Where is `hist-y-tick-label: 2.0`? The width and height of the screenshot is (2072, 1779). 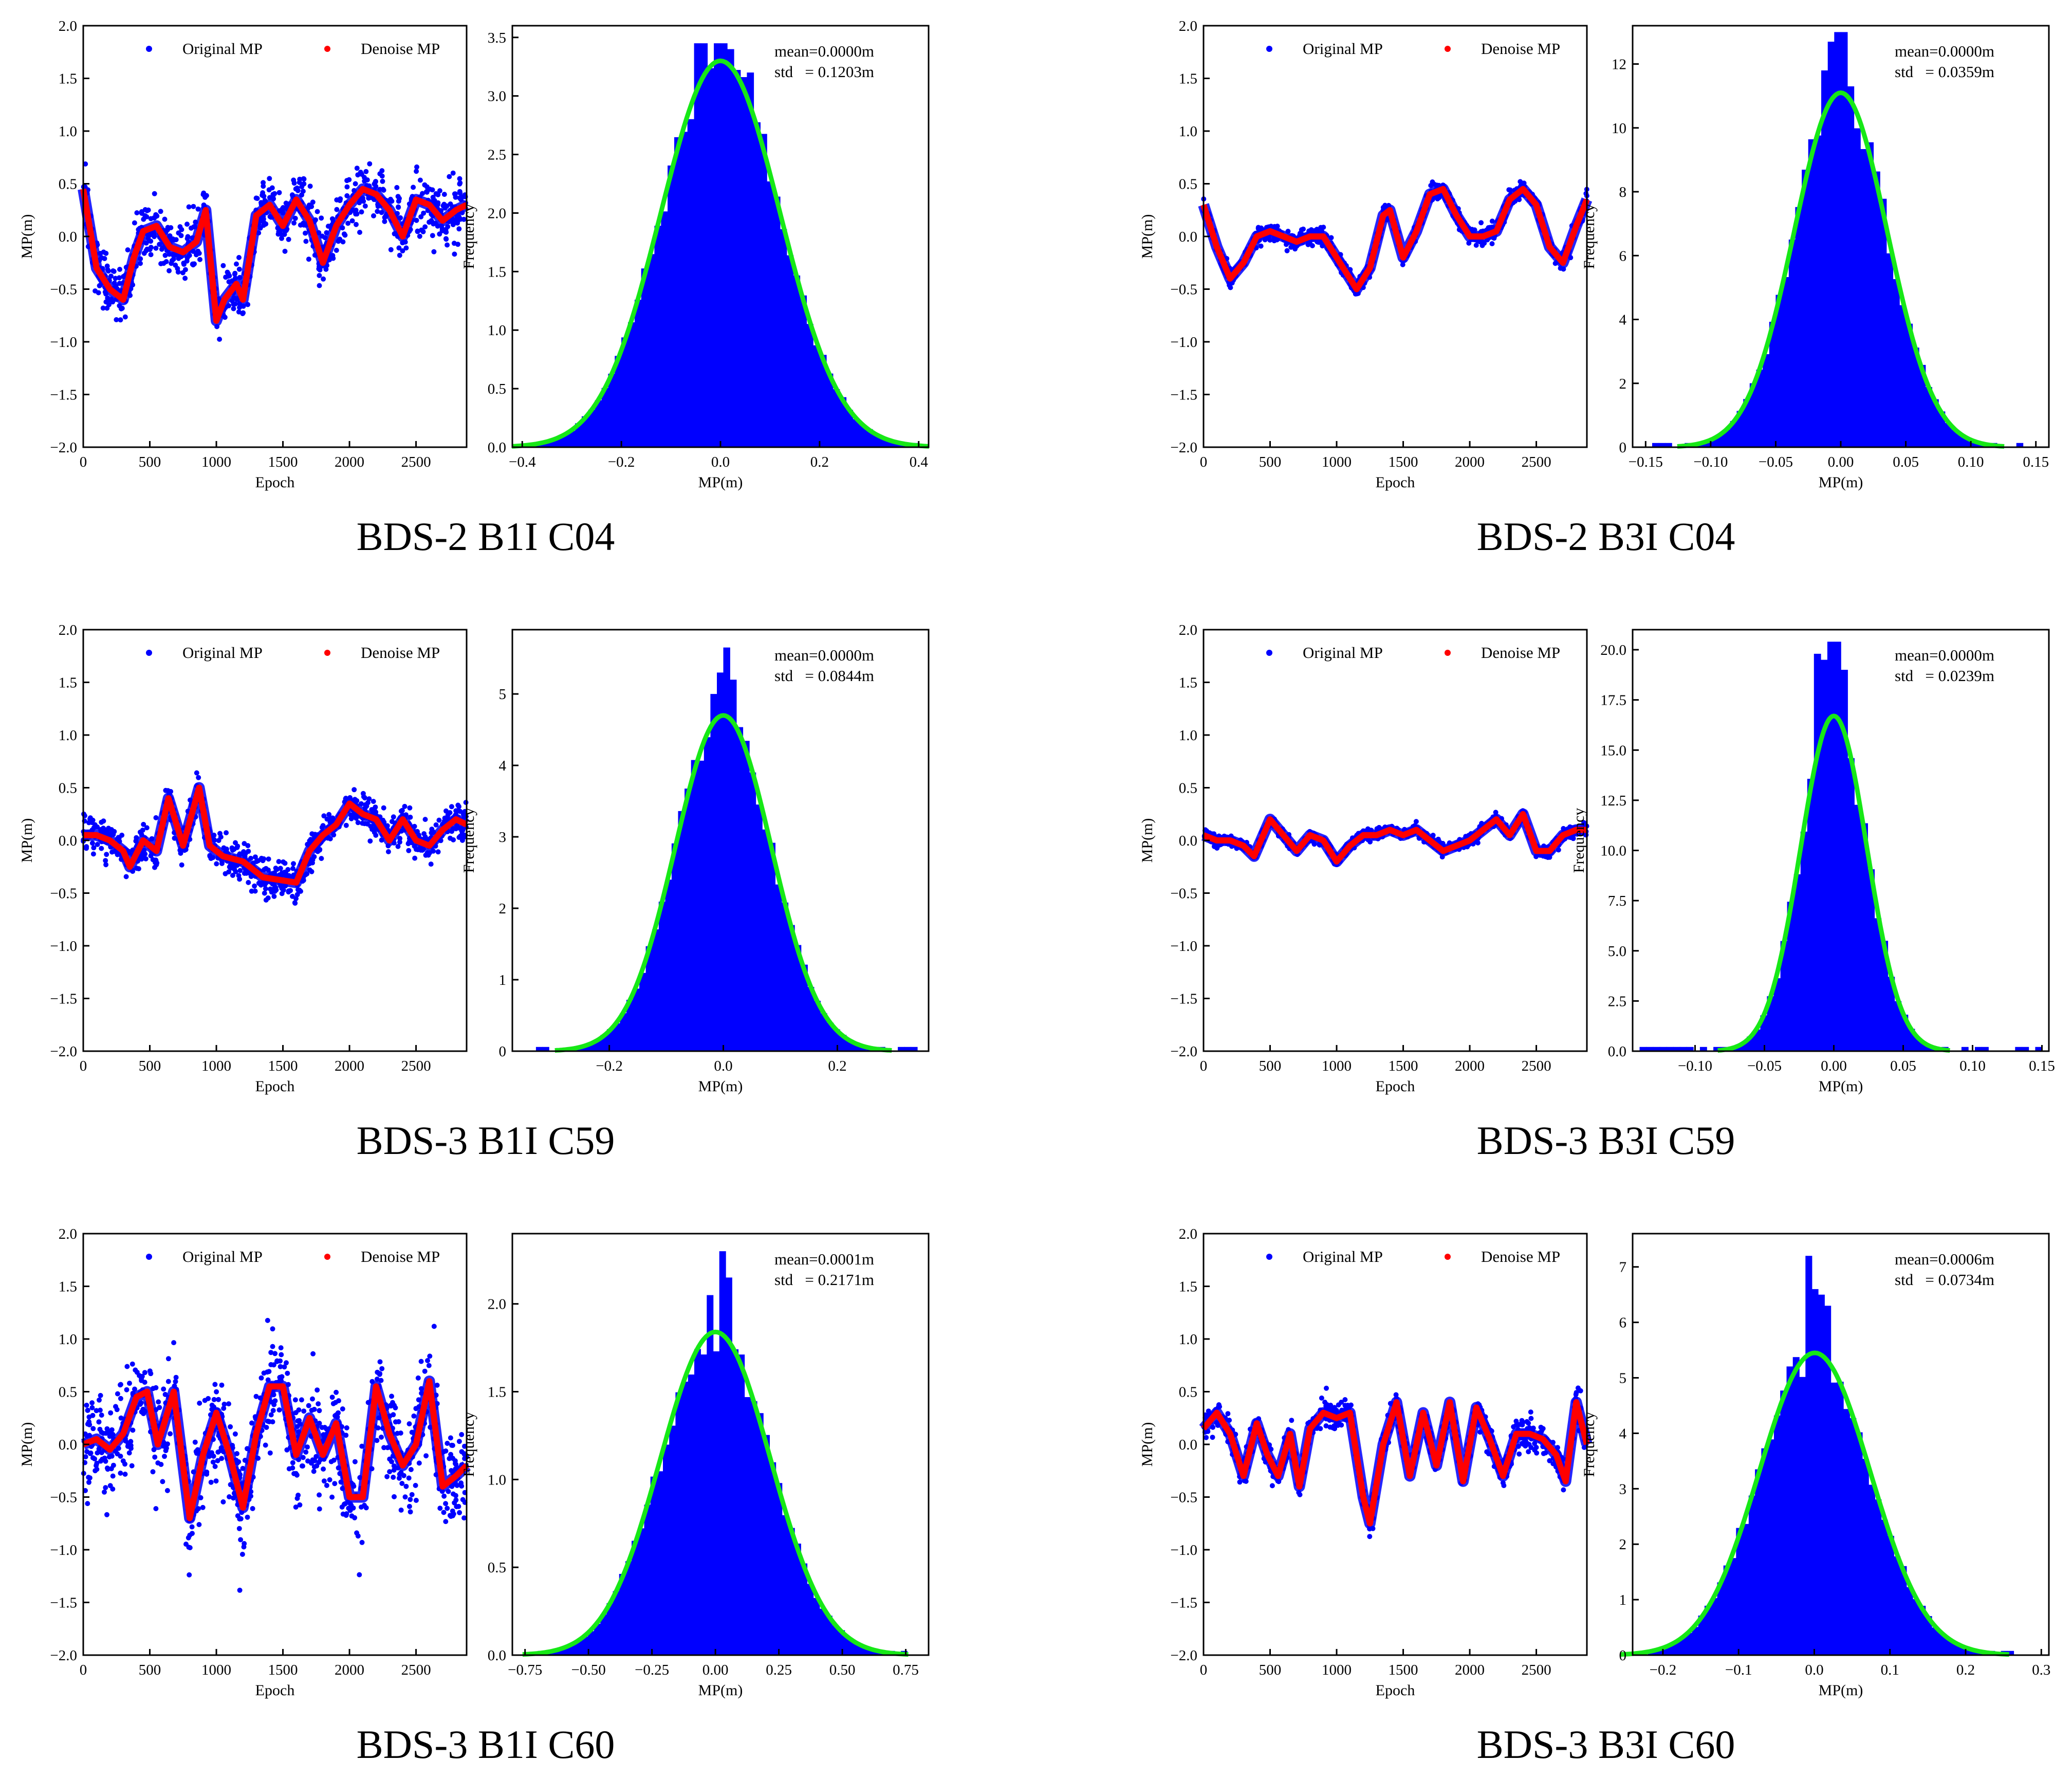
hist-y-tick-label: 2.0 is located at coordinates (497, 213).